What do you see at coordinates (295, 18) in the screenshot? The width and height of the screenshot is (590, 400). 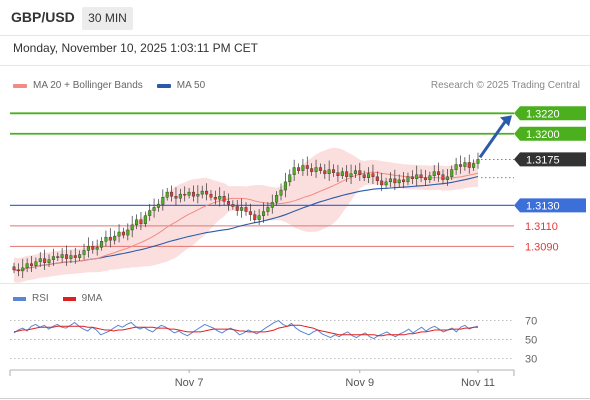 I see `header-bar: GBP/USD 30 MIN` at bounding box center [295, 18].